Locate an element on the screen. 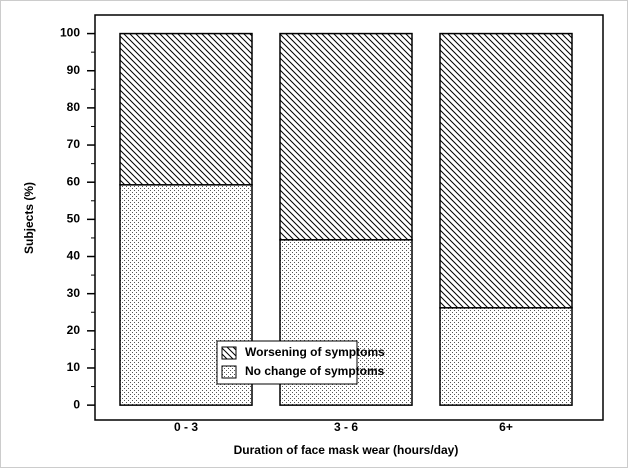 The image size is (628, 468). y-tick-label: 10 is located at coordinates (74, 367).